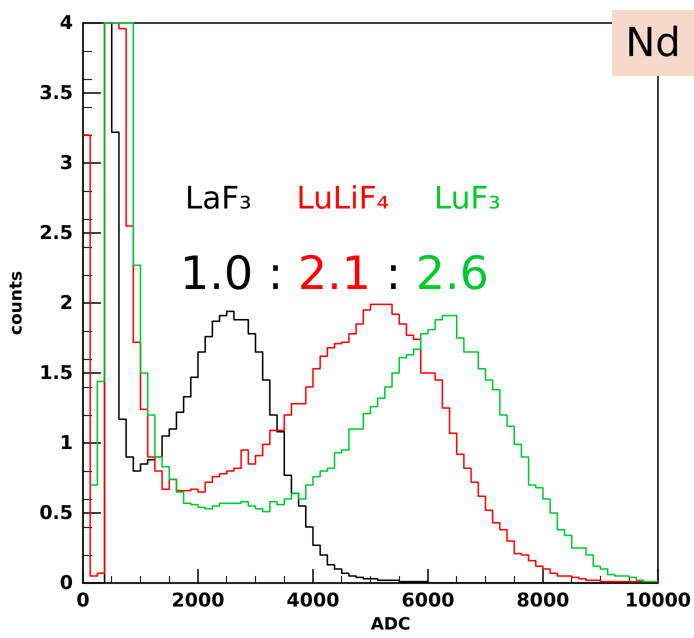 The width and height of the screenshot is (694, 638). I want to click on y-tick-label: 0.5, so click(56, 513).